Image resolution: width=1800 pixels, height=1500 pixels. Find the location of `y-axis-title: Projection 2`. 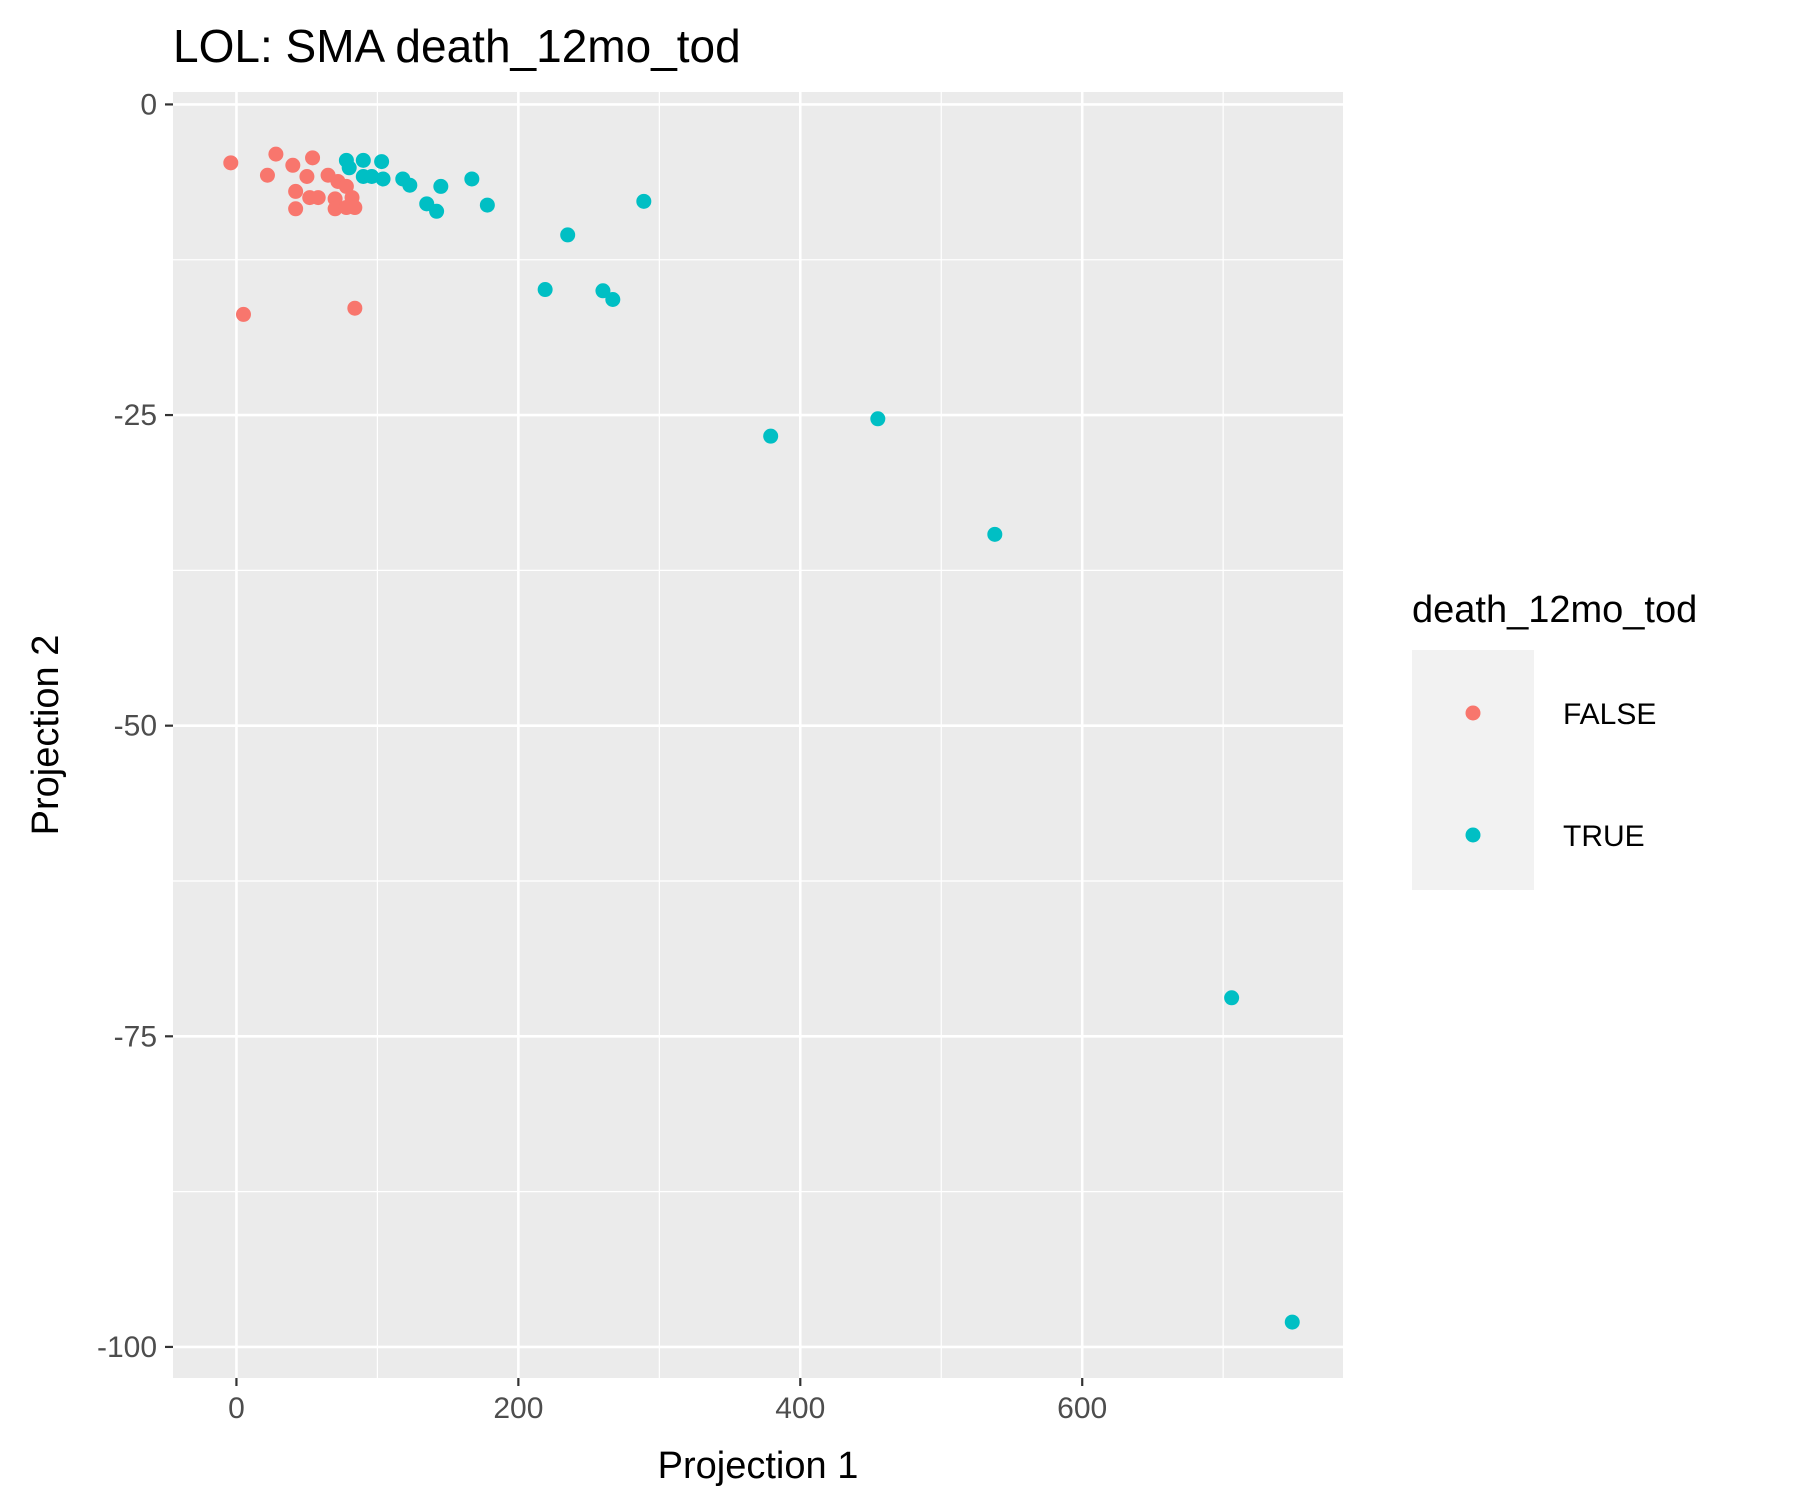

y-axis-title: Projection 2 is located at coordinates (46, 735).